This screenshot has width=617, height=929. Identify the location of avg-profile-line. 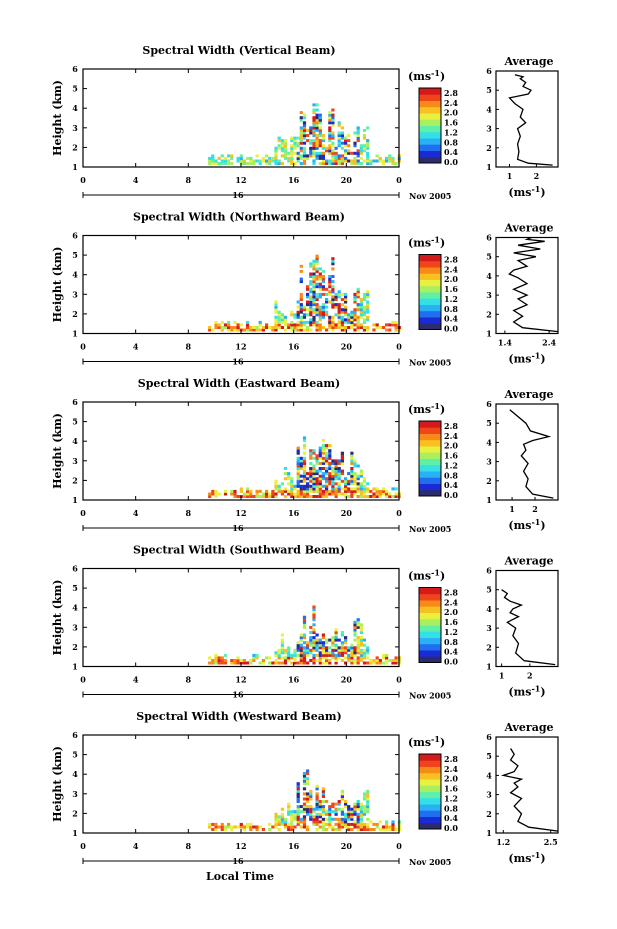
(529, 790).